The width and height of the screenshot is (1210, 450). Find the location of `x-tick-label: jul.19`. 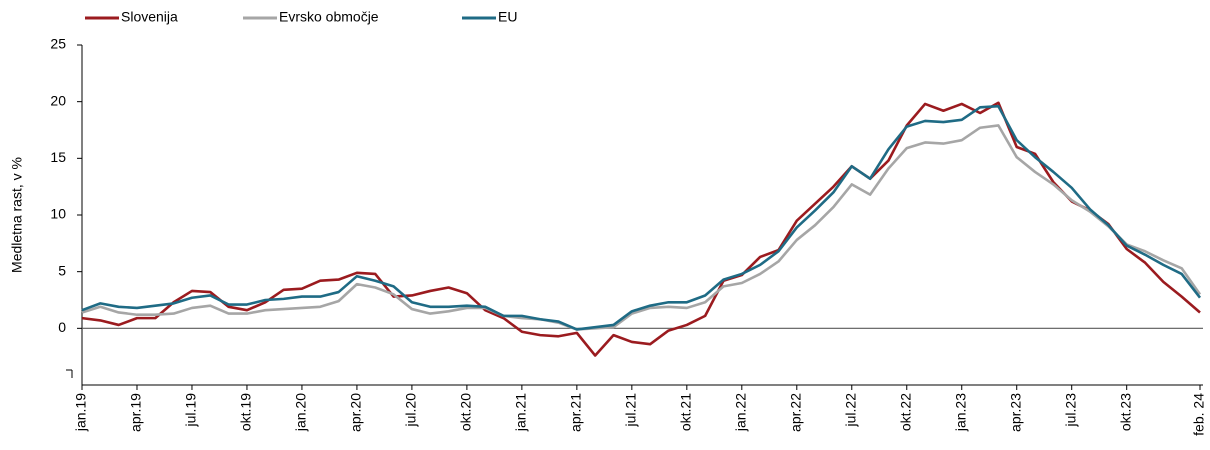

x-tick-label: jul.19 is located at coordinates (191, 410).